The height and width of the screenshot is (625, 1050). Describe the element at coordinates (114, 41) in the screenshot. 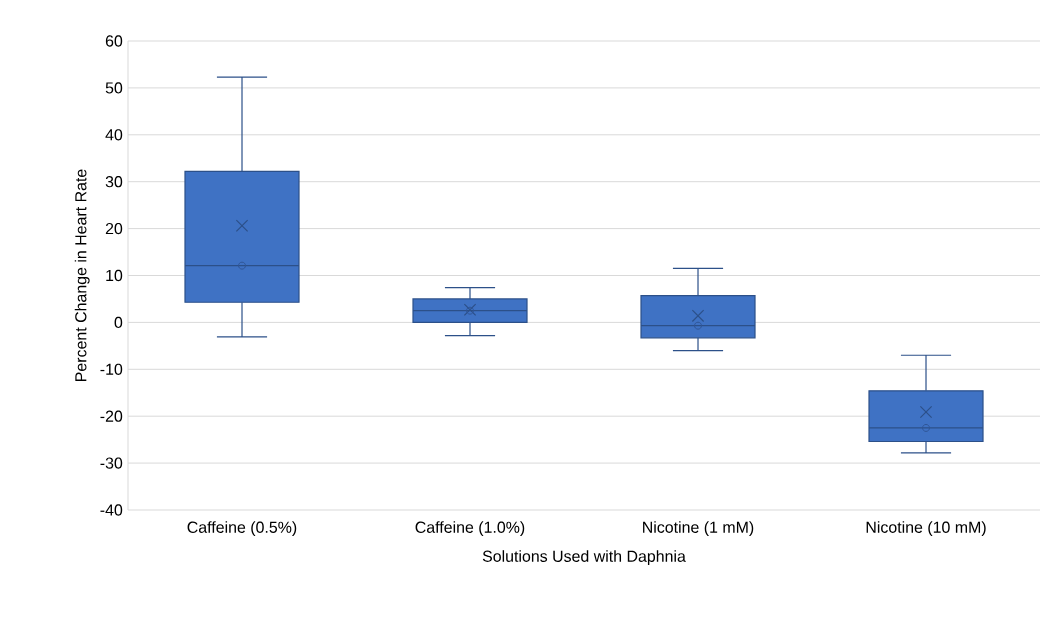

I see `y-tick-label: 60` at that location.